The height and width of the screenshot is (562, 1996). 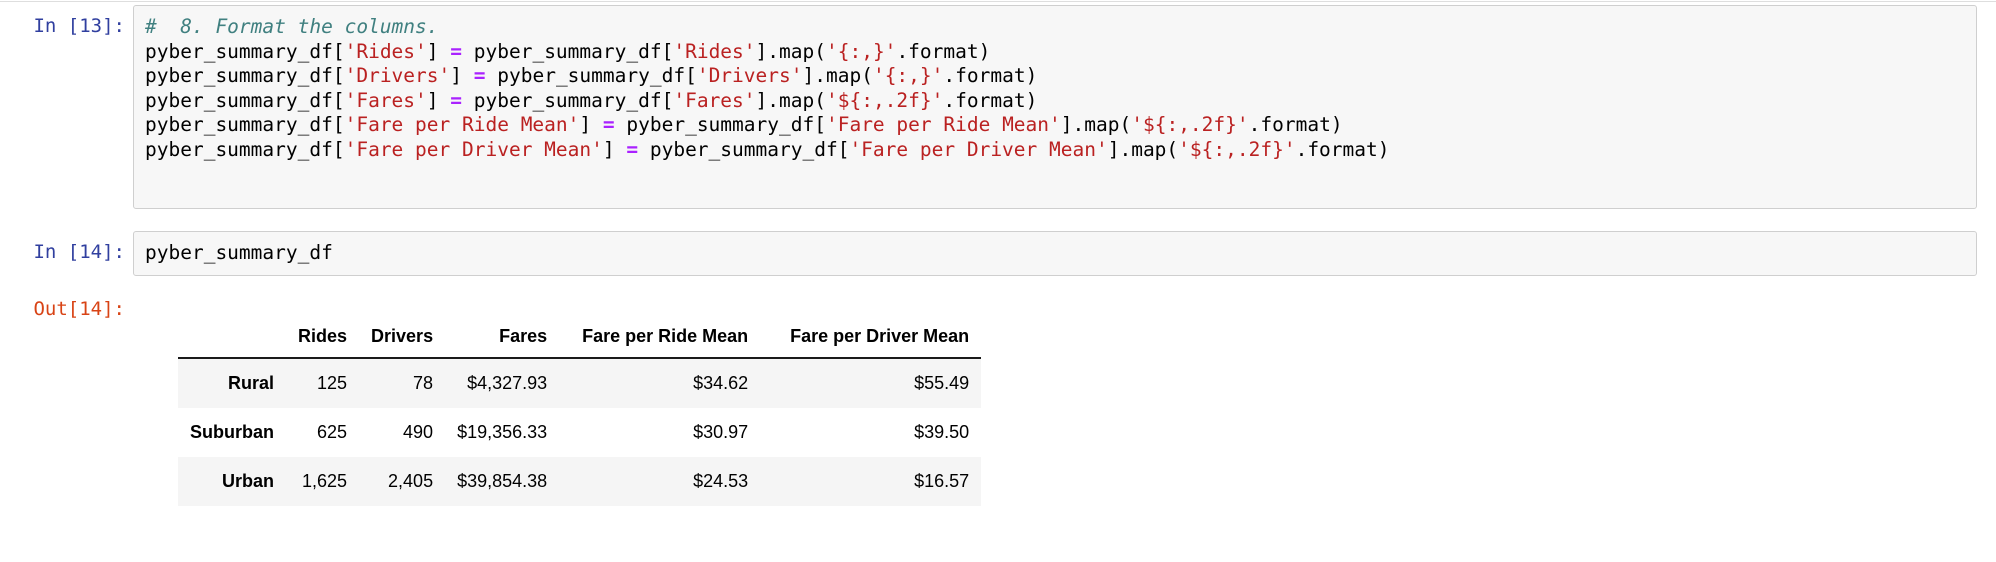 I want to click on table-cell: $30.97, so click(x=721, y=431).